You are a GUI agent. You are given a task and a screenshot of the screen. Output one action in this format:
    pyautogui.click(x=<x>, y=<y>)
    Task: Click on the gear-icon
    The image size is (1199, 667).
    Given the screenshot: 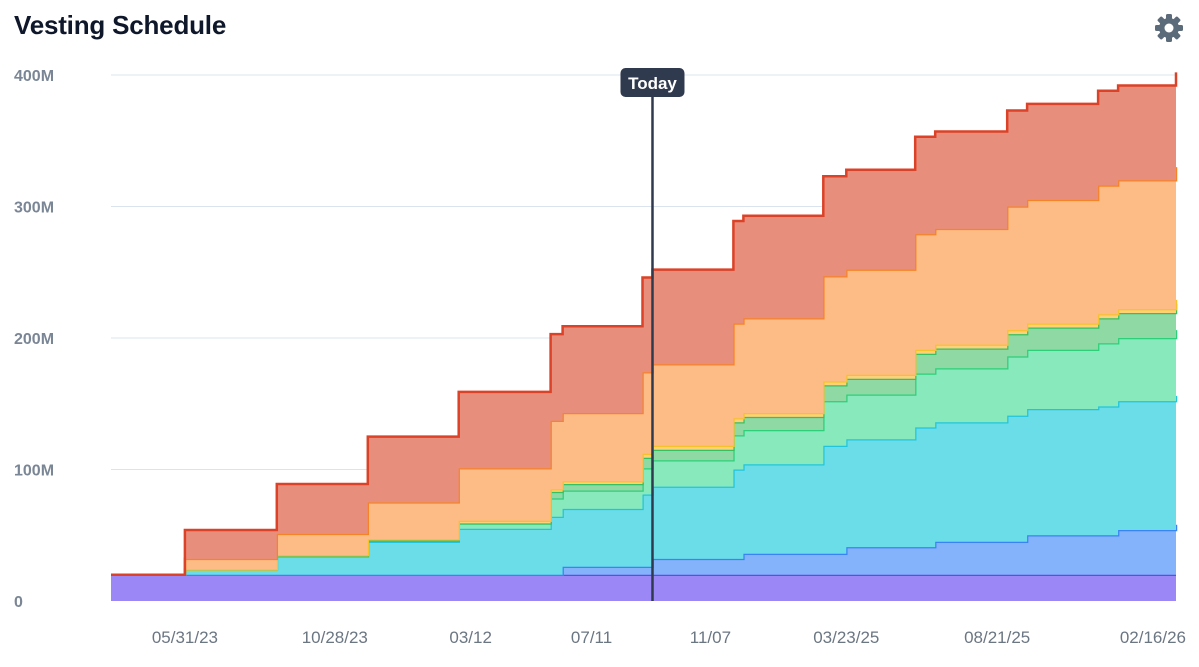 What is the action you would take?
    pyautogui.click(x=1169, y=28)
    